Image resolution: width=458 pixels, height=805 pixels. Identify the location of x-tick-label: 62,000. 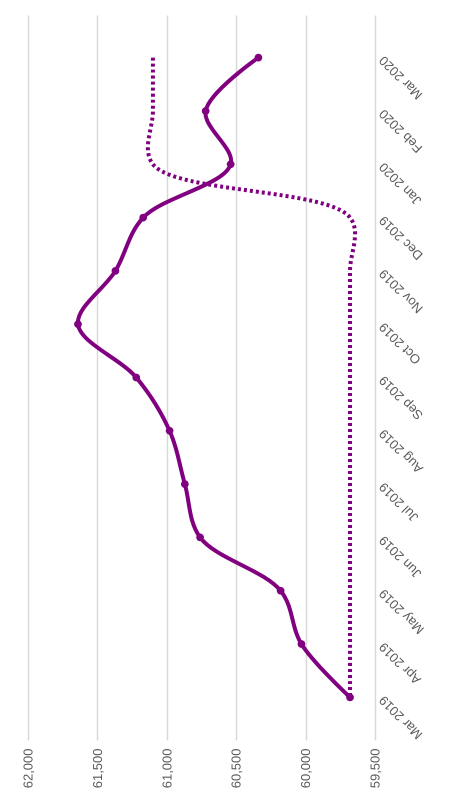
(28, 768).